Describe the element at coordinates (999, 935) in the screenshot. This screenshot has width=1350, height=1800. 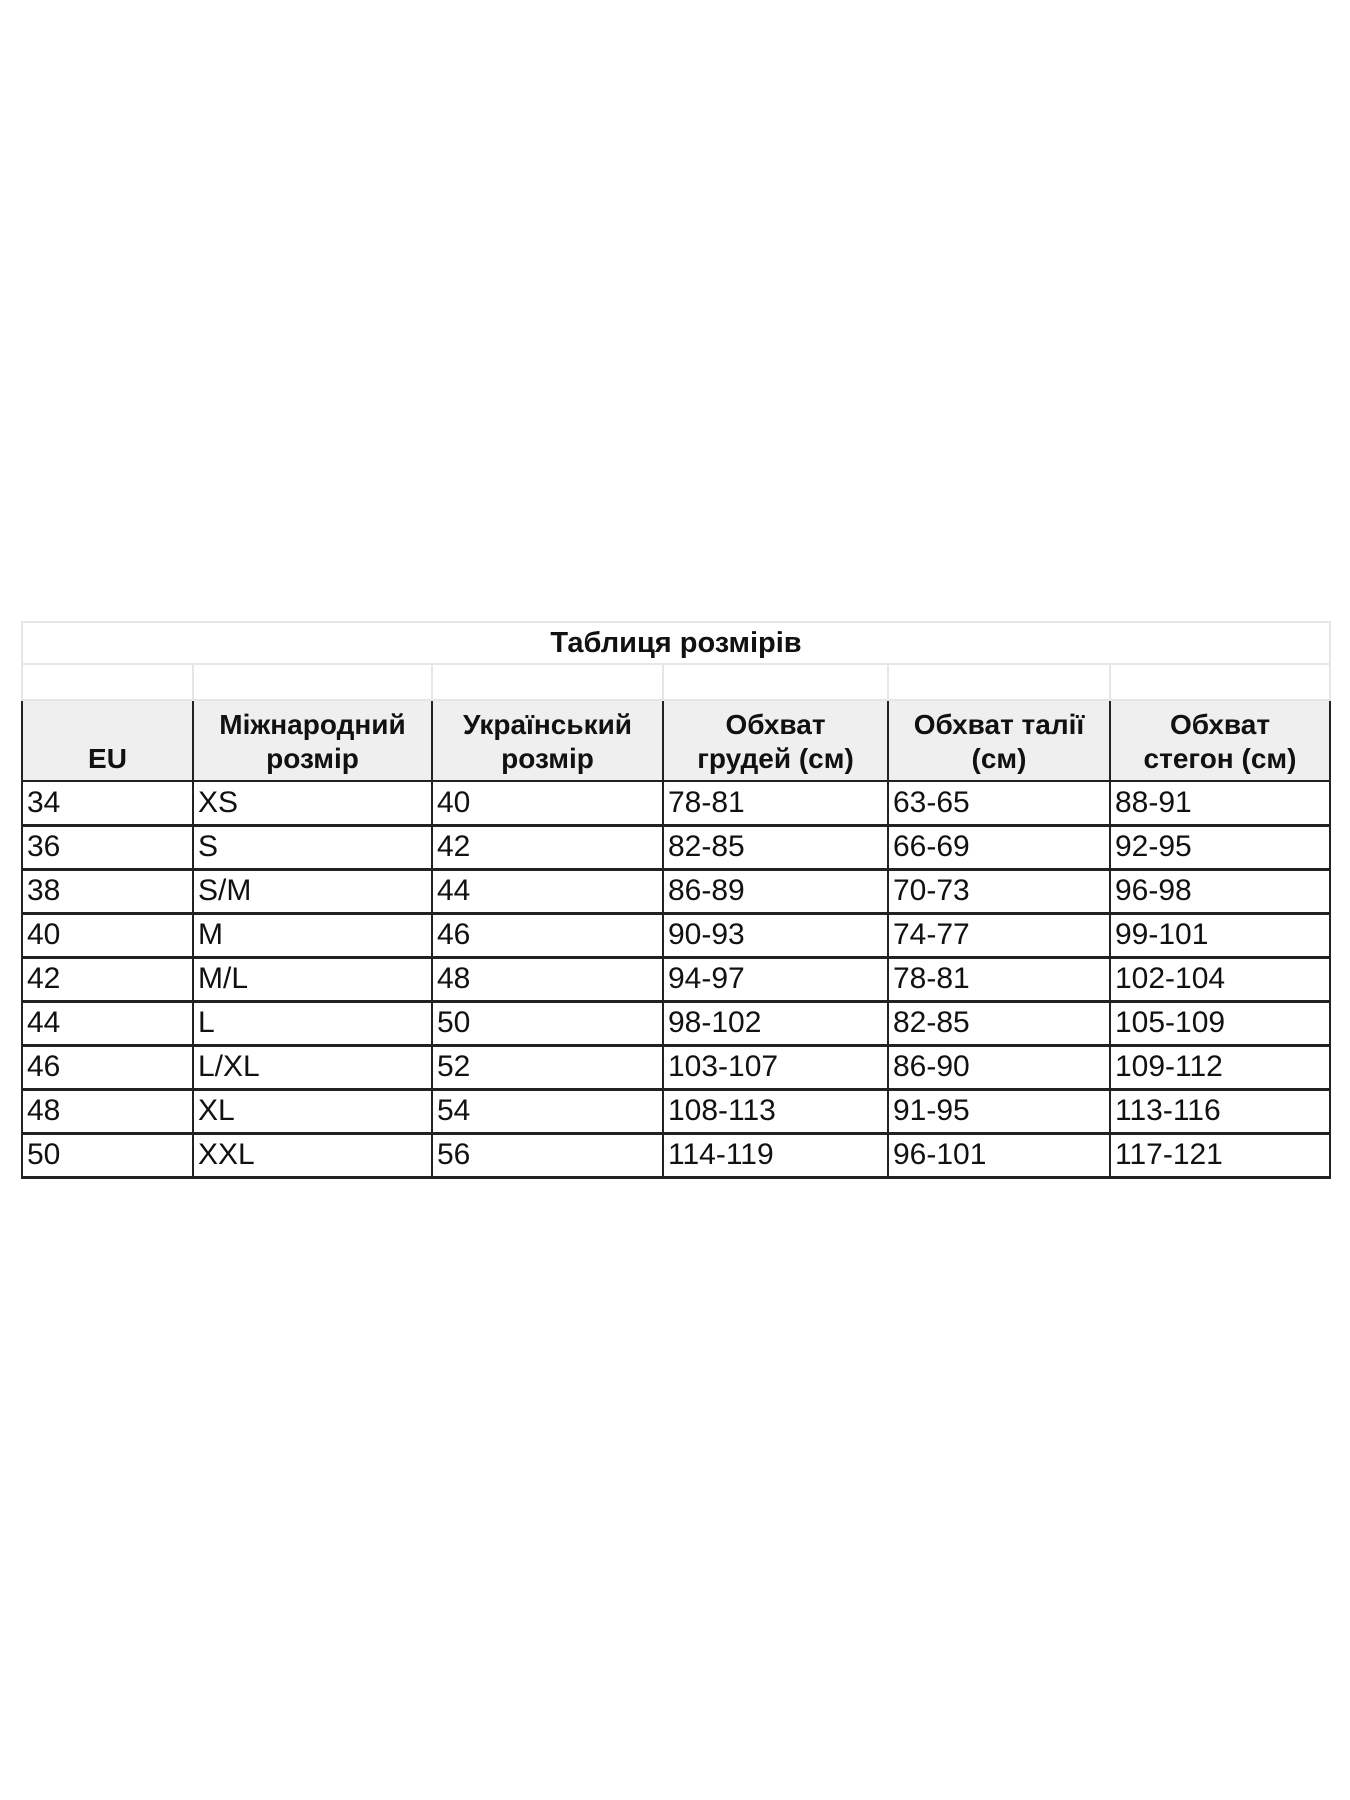
I see `cell-waist: 74-77` at that location.